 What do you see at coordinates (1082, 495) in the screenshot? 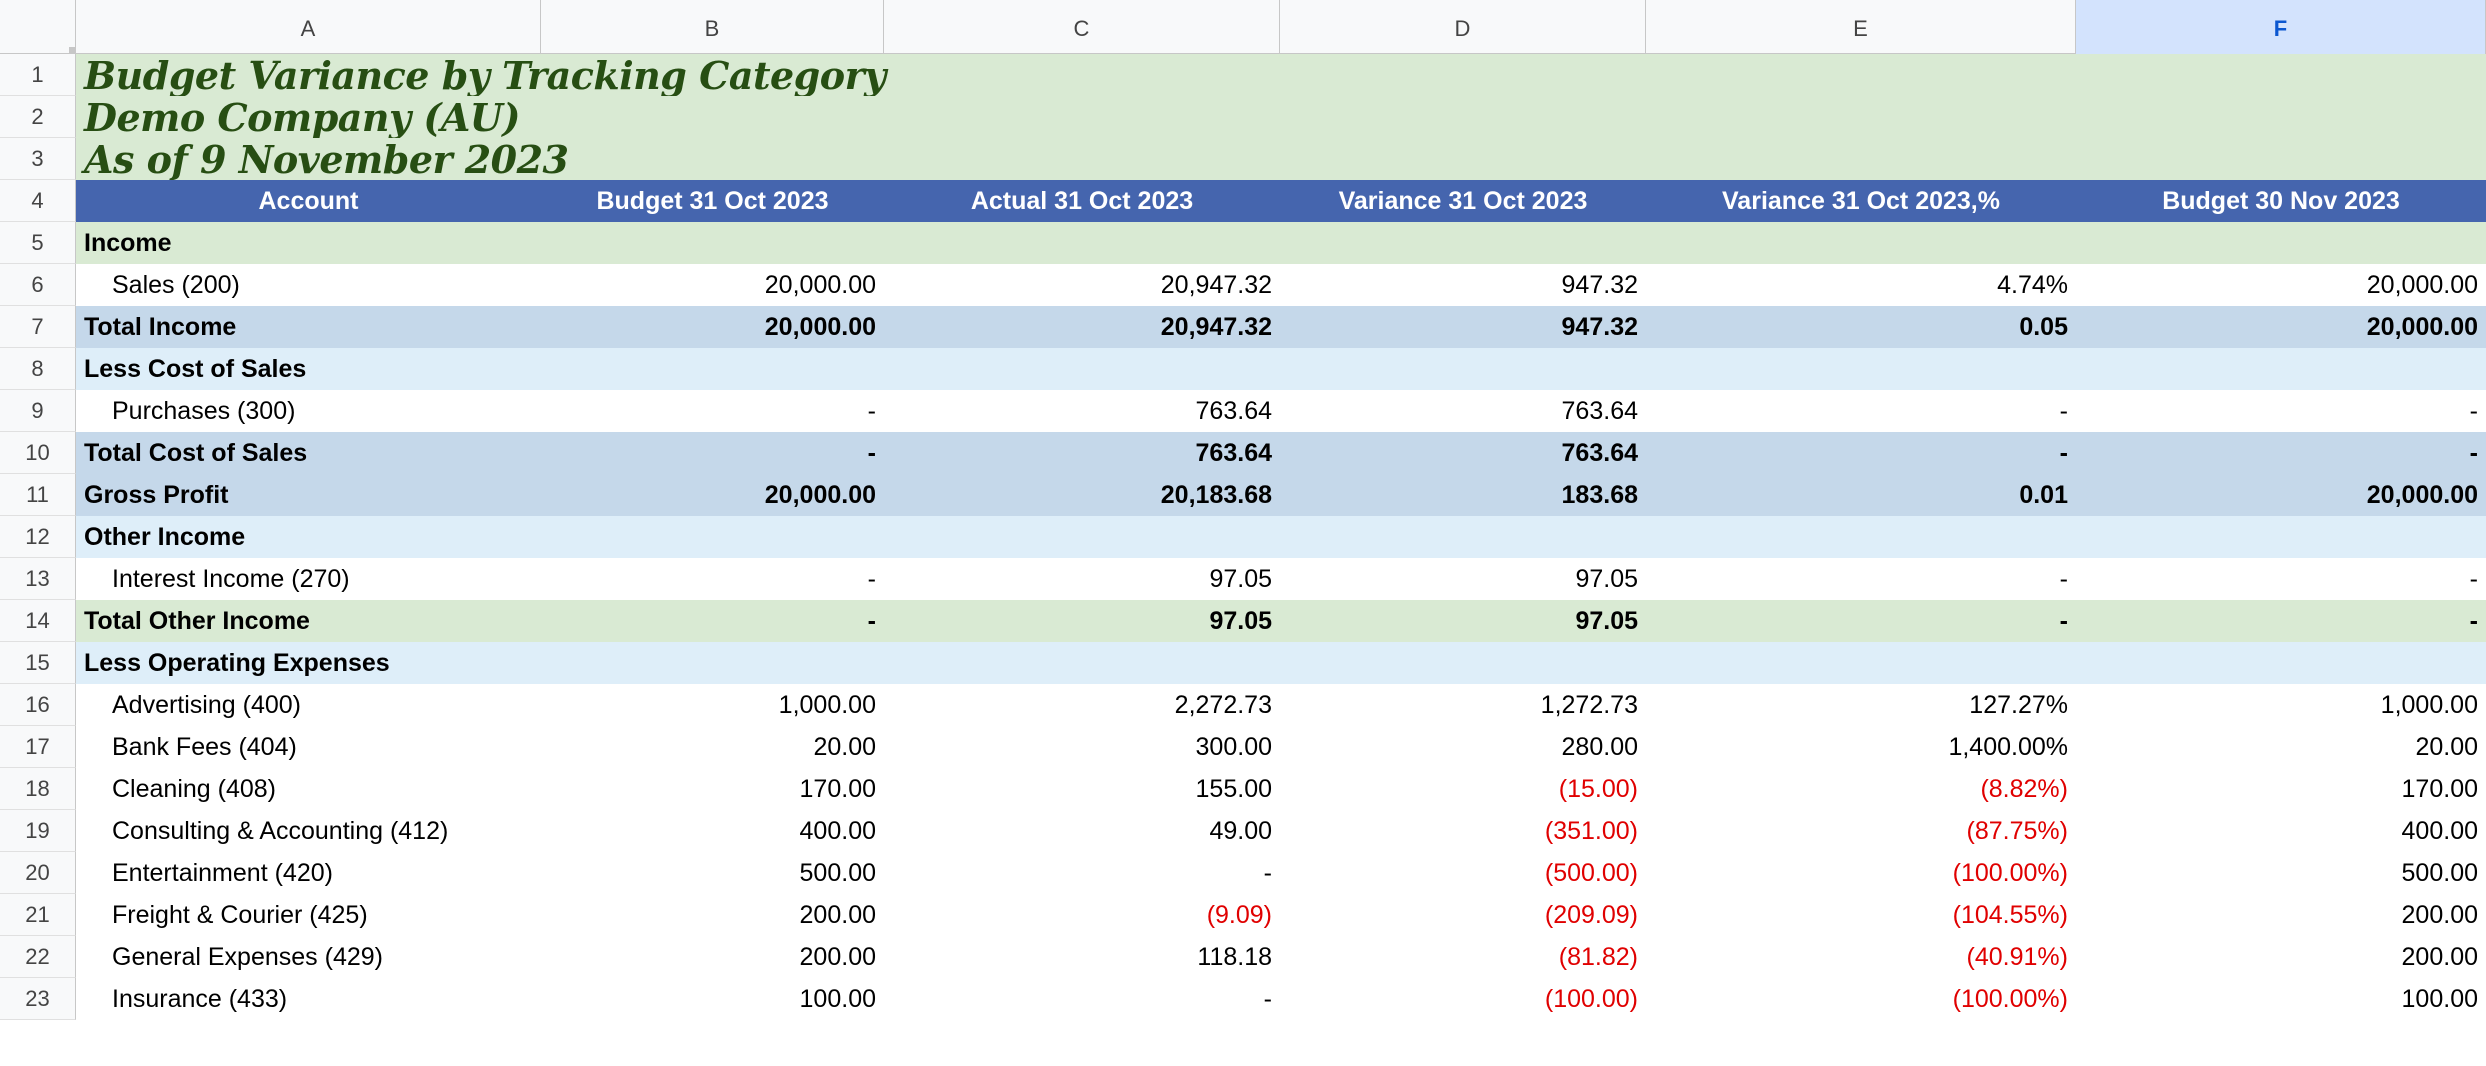
I see `cell-c: 20,183.68` at bounding box center [1082, 495].